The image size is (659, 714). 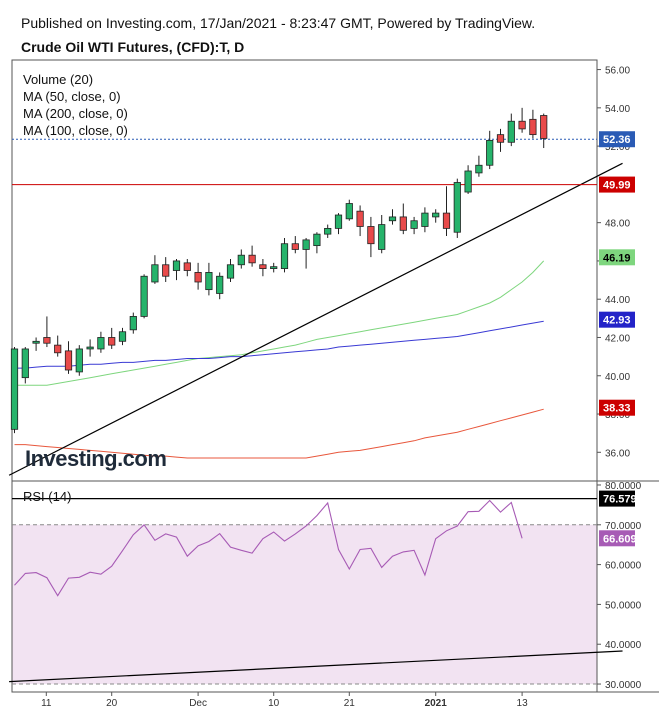 What do you see at coordinates (75, 113) in the screenshot?
I see `legend-ma200: MA (200, close, 0)` at bounding box center [75, 113].